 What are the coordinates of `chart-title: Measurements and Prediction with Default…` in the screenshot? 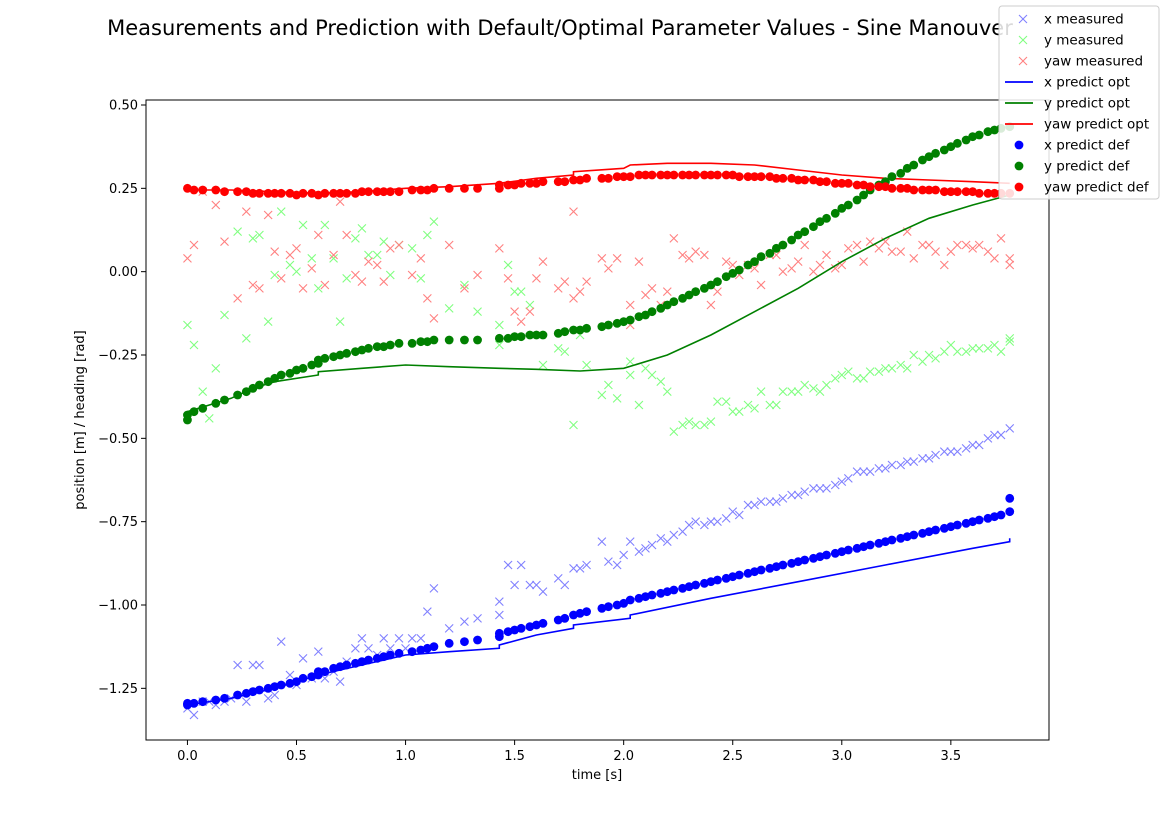 It's located at (560, 28).